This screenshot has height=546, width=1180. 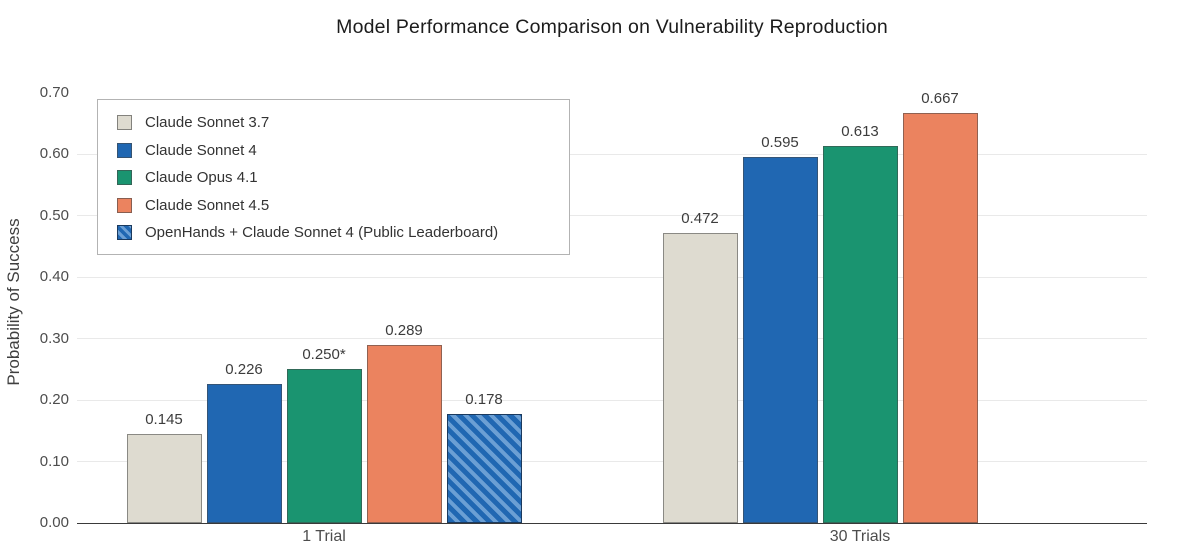 What do you see at coordinates (333, 123) in the screenshot?
I see `legend-item: Claude Sonnet 3.7` at bounding box center [333, 123].